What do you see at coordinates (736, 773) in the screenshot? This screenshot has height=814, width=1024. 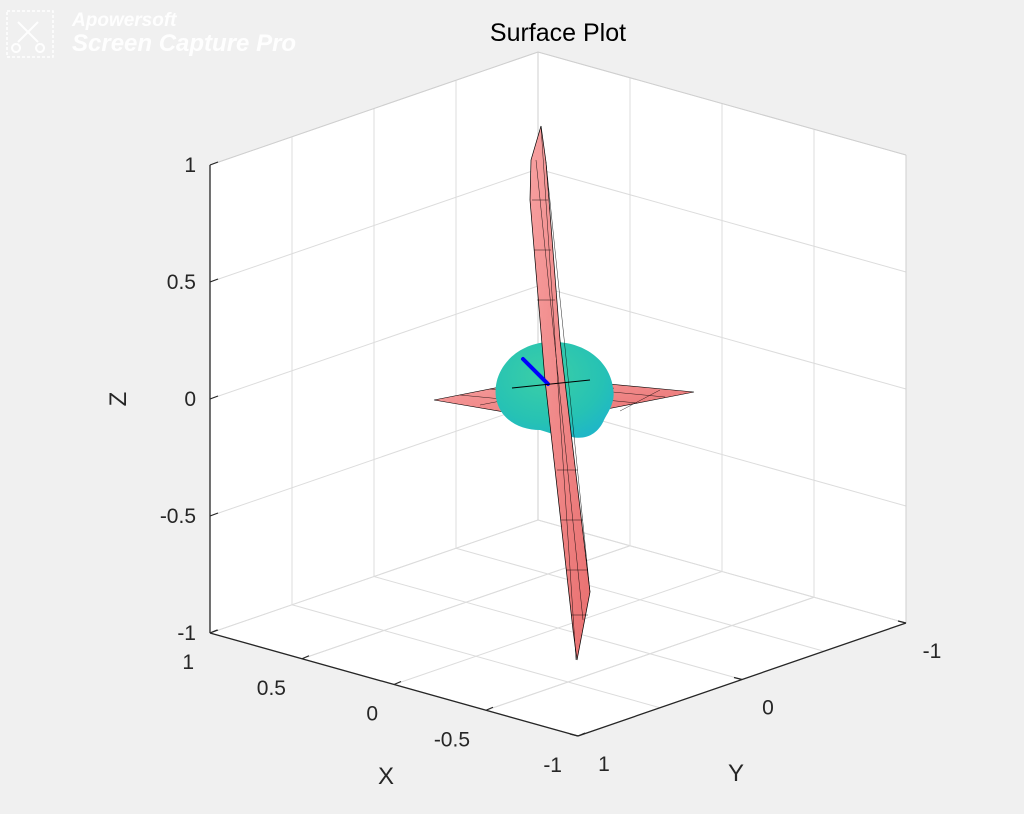 I see `y-axis-label: Y` at bounding box center [736, 773].